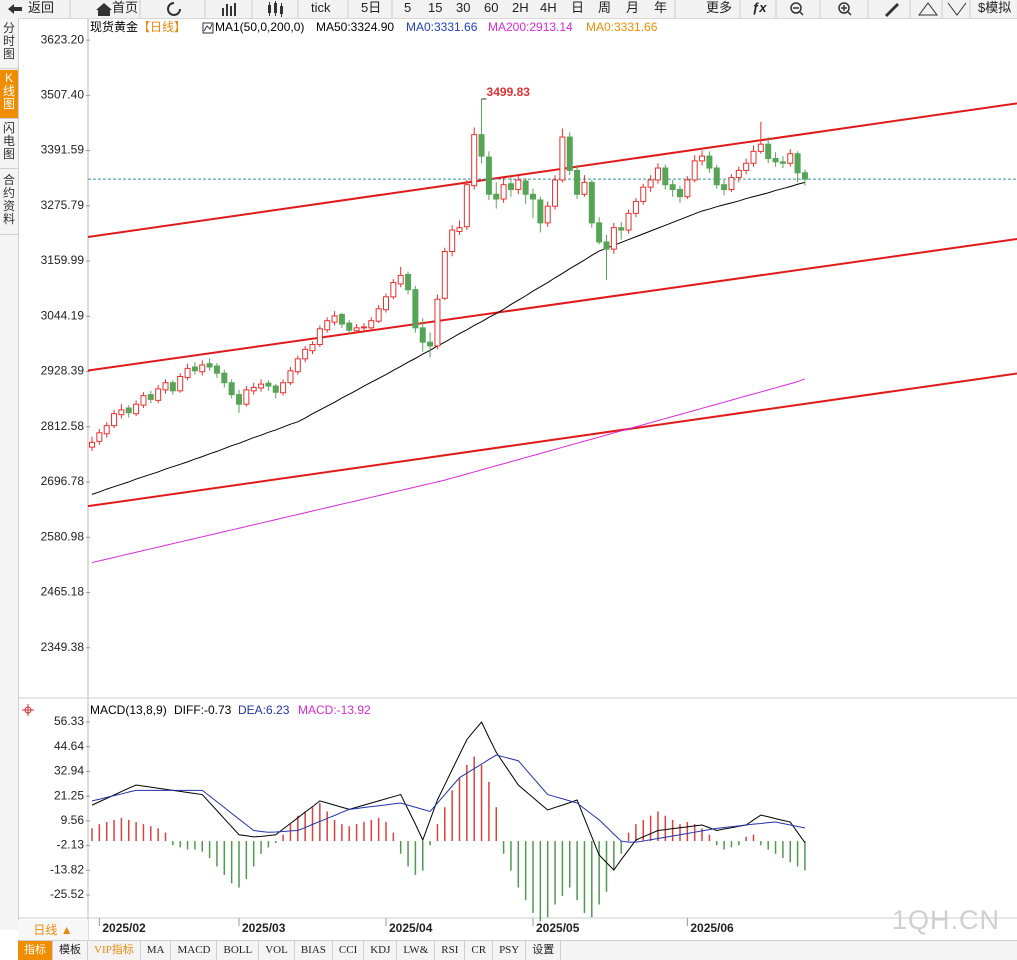 The width and height of the screenshot is (1017, 960). I want to click on pen-icon, so click(892, 10).